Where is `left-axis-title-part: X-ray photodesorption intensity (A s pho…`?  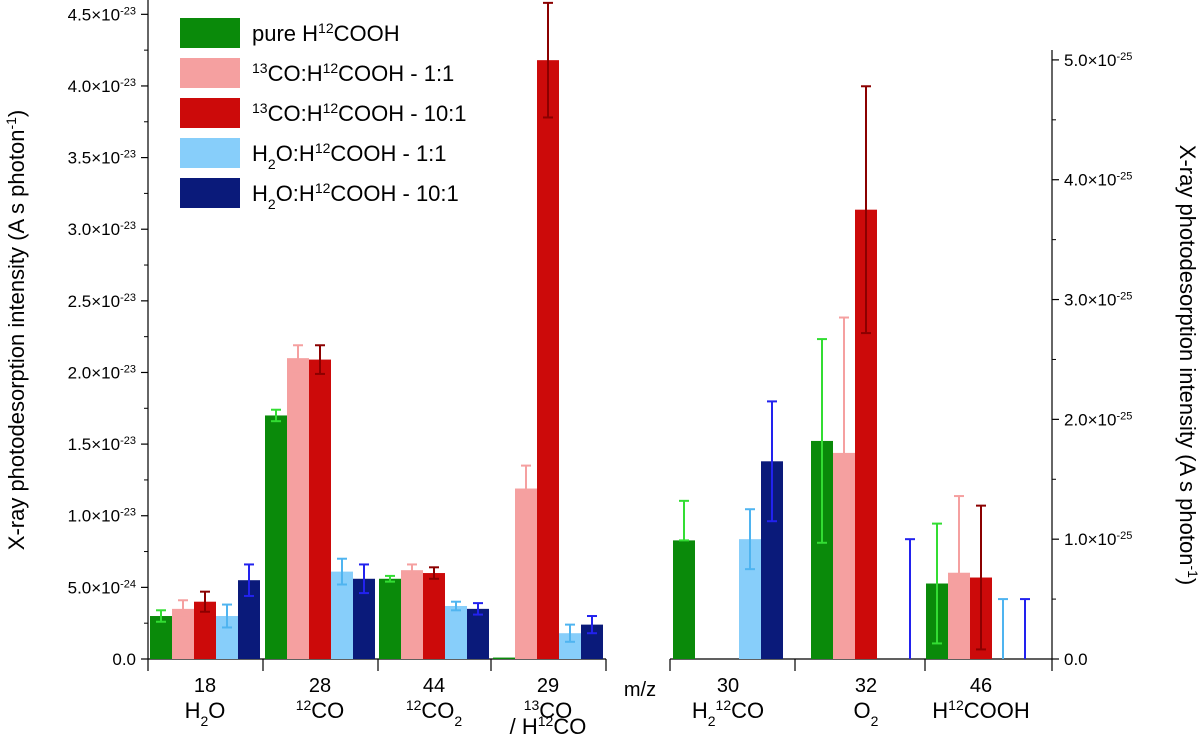
left-axis-title-part: X-ray photodesorption intensity (A s pho… is located at coordinates (16, 340).